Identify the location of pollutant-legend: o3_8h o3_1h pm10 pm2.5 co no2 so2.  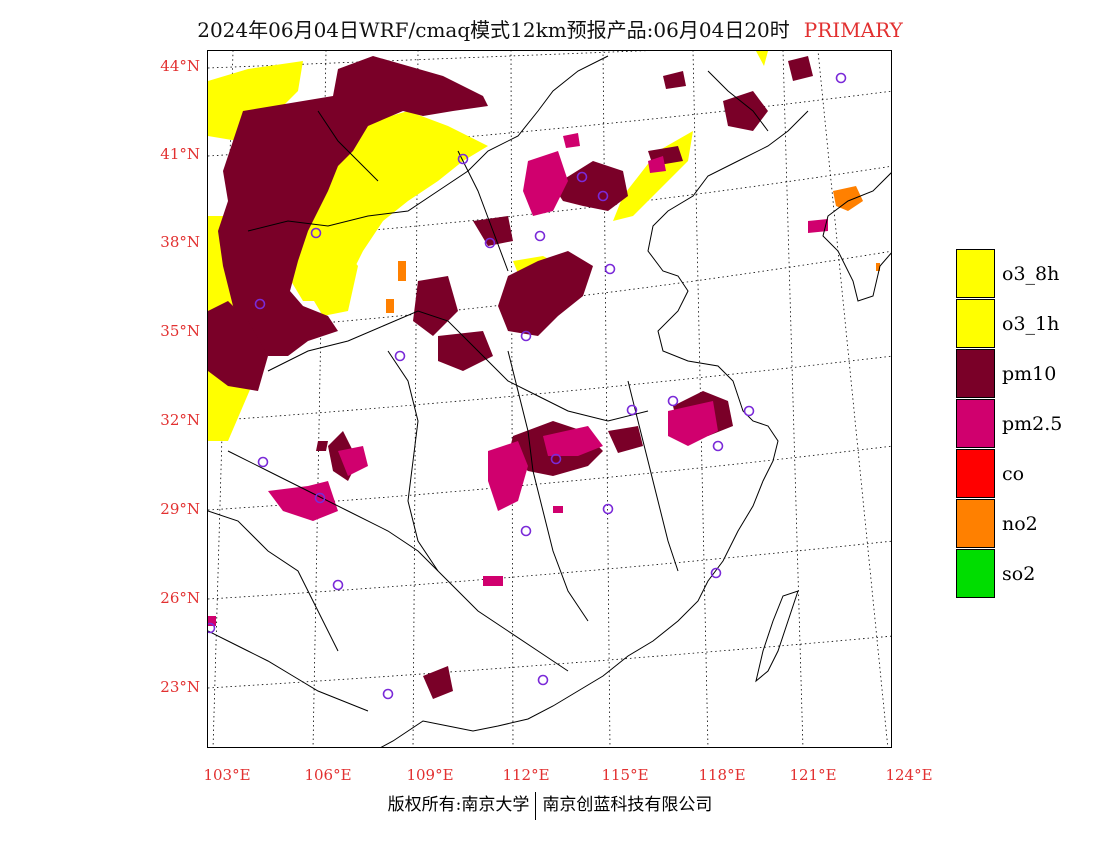
(1021, 424).